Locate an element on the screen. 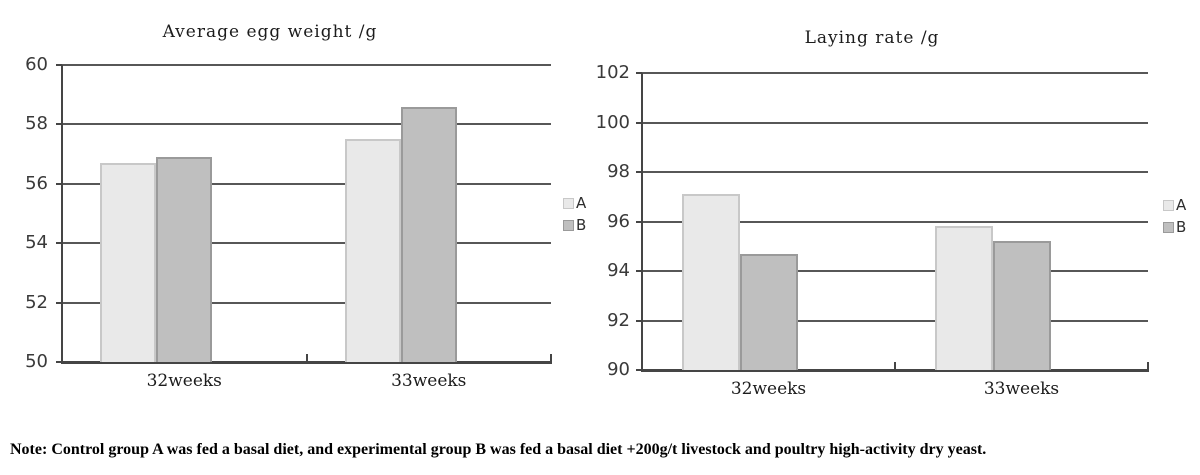  y-axis-label: 50 is located at coordinates (36, 361).